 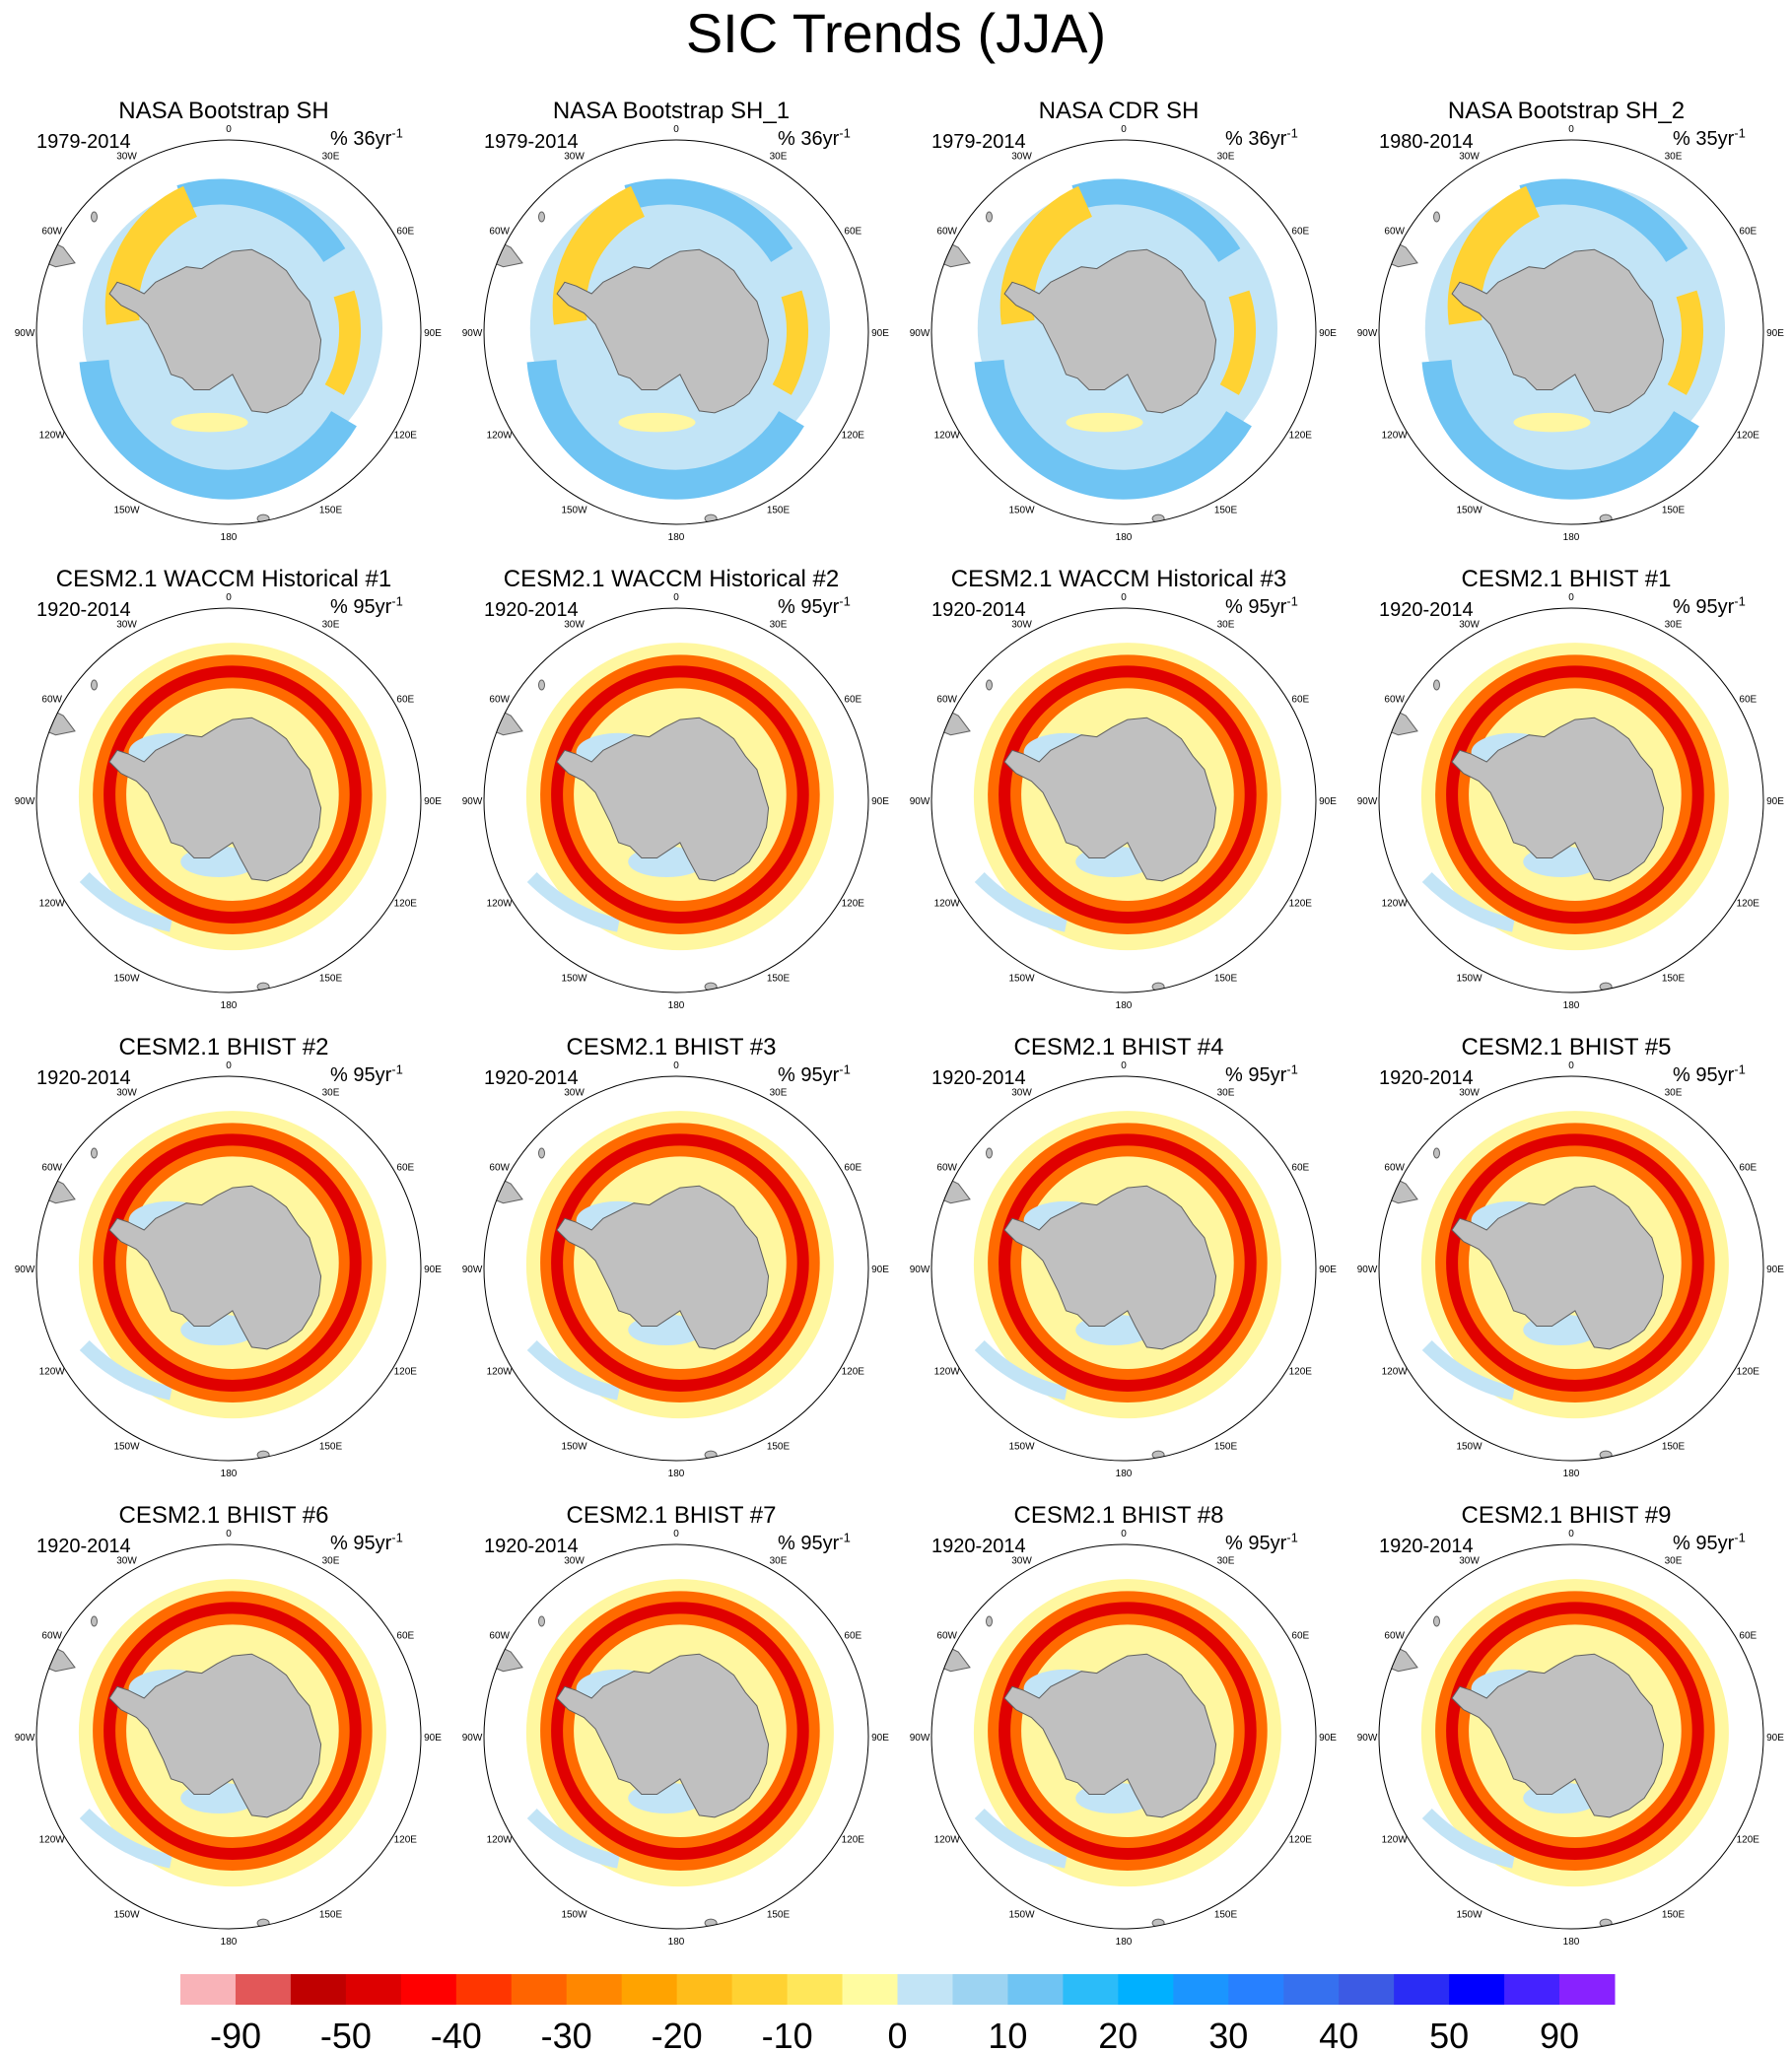 What do you see at coordinates (896, 33) in the screenshot?
I see `figure-title: SIC Trends (JJA)` at bounding box center [896, 33].